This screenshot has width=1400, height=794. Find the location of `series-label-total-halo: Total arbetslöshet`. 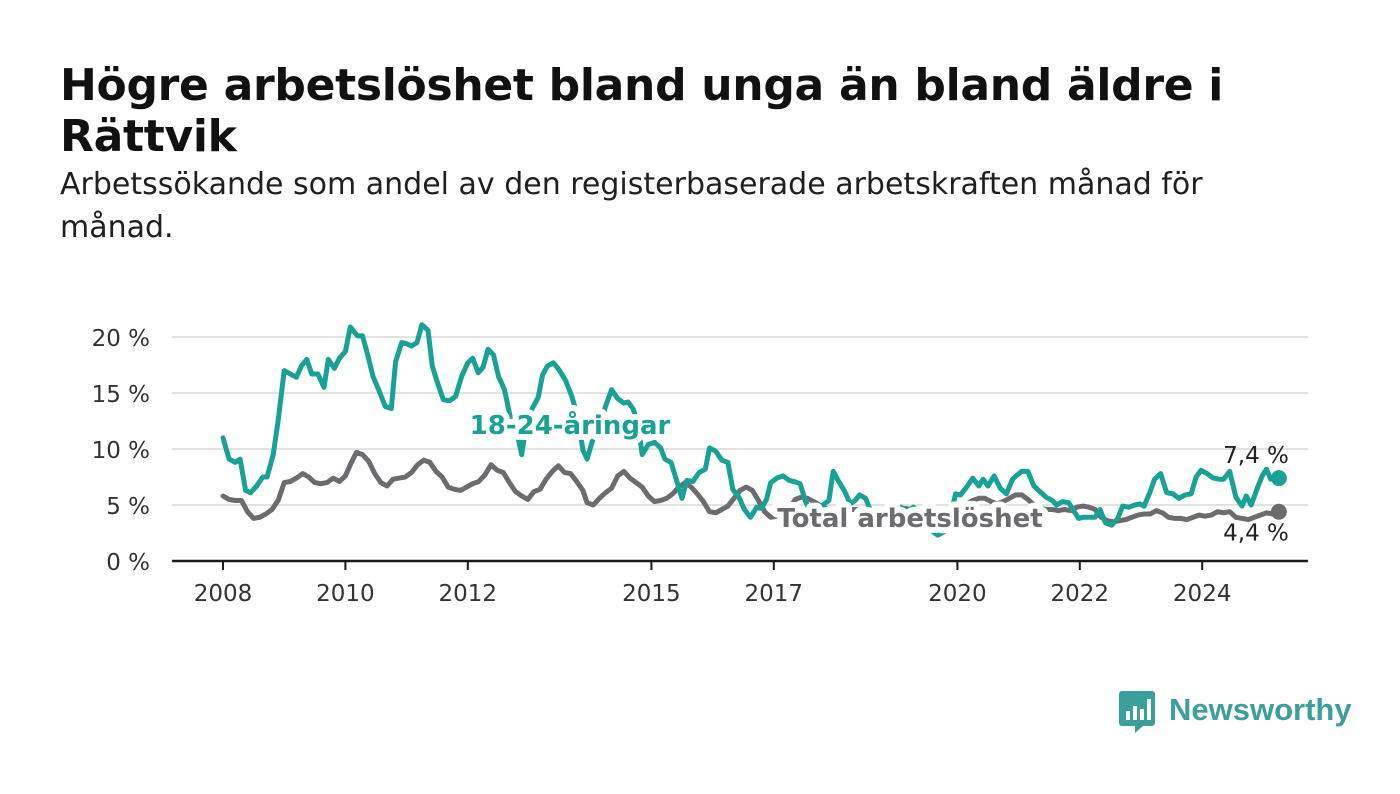

series-label-total-halo: Total arbetslöshet is located at coordinates (909, 519).